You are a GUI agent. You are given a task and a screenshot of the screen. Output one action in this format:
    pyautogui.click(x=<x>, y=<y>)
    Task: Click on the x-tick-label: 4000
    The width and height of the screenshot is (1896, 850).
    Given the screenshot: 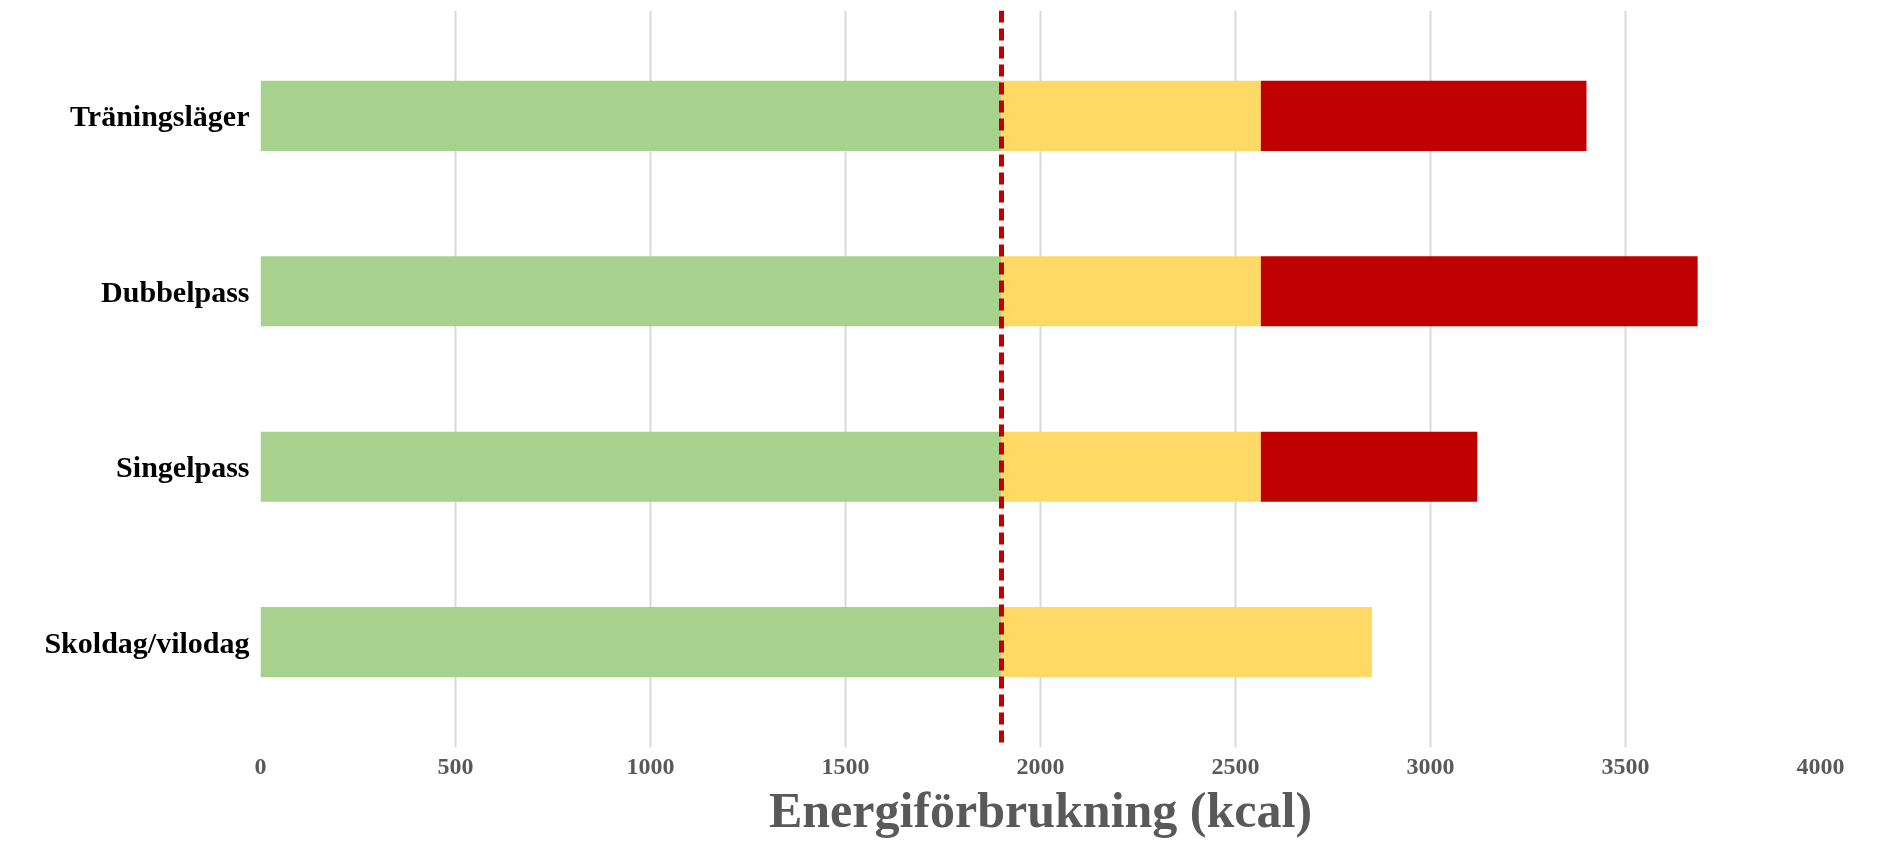 What is the action you would take?
    pyautogui.click(x=1820, y=765)
    